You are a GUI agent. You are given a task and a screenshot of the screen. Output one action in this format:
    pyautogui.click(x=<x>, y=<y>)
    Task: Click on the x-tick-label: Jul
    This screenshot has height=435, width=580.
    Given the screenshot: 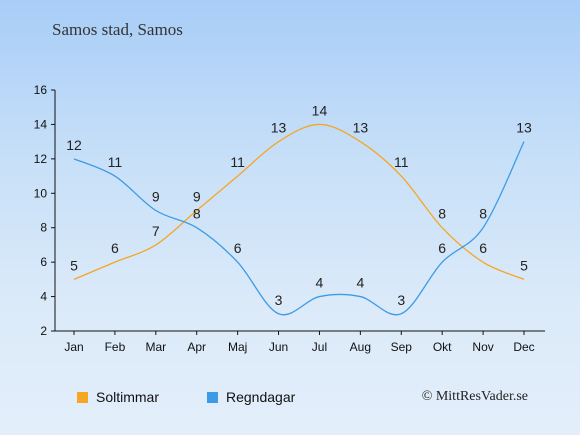 What is the action you would take?
    pyautogui.click(x=319, y=347)
    